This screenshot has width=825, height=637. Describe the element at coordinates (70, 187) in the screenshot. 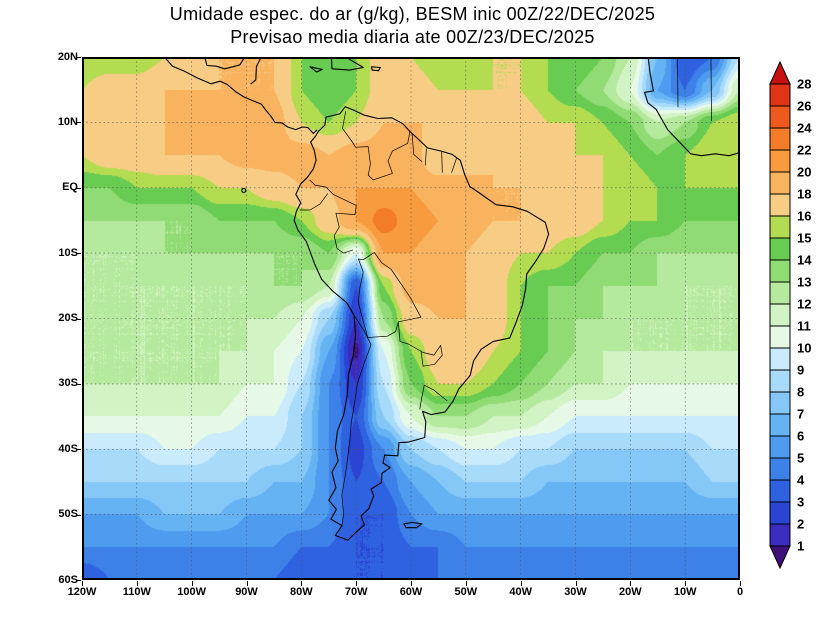

I see `lat-tick-label: EQ` at that location.